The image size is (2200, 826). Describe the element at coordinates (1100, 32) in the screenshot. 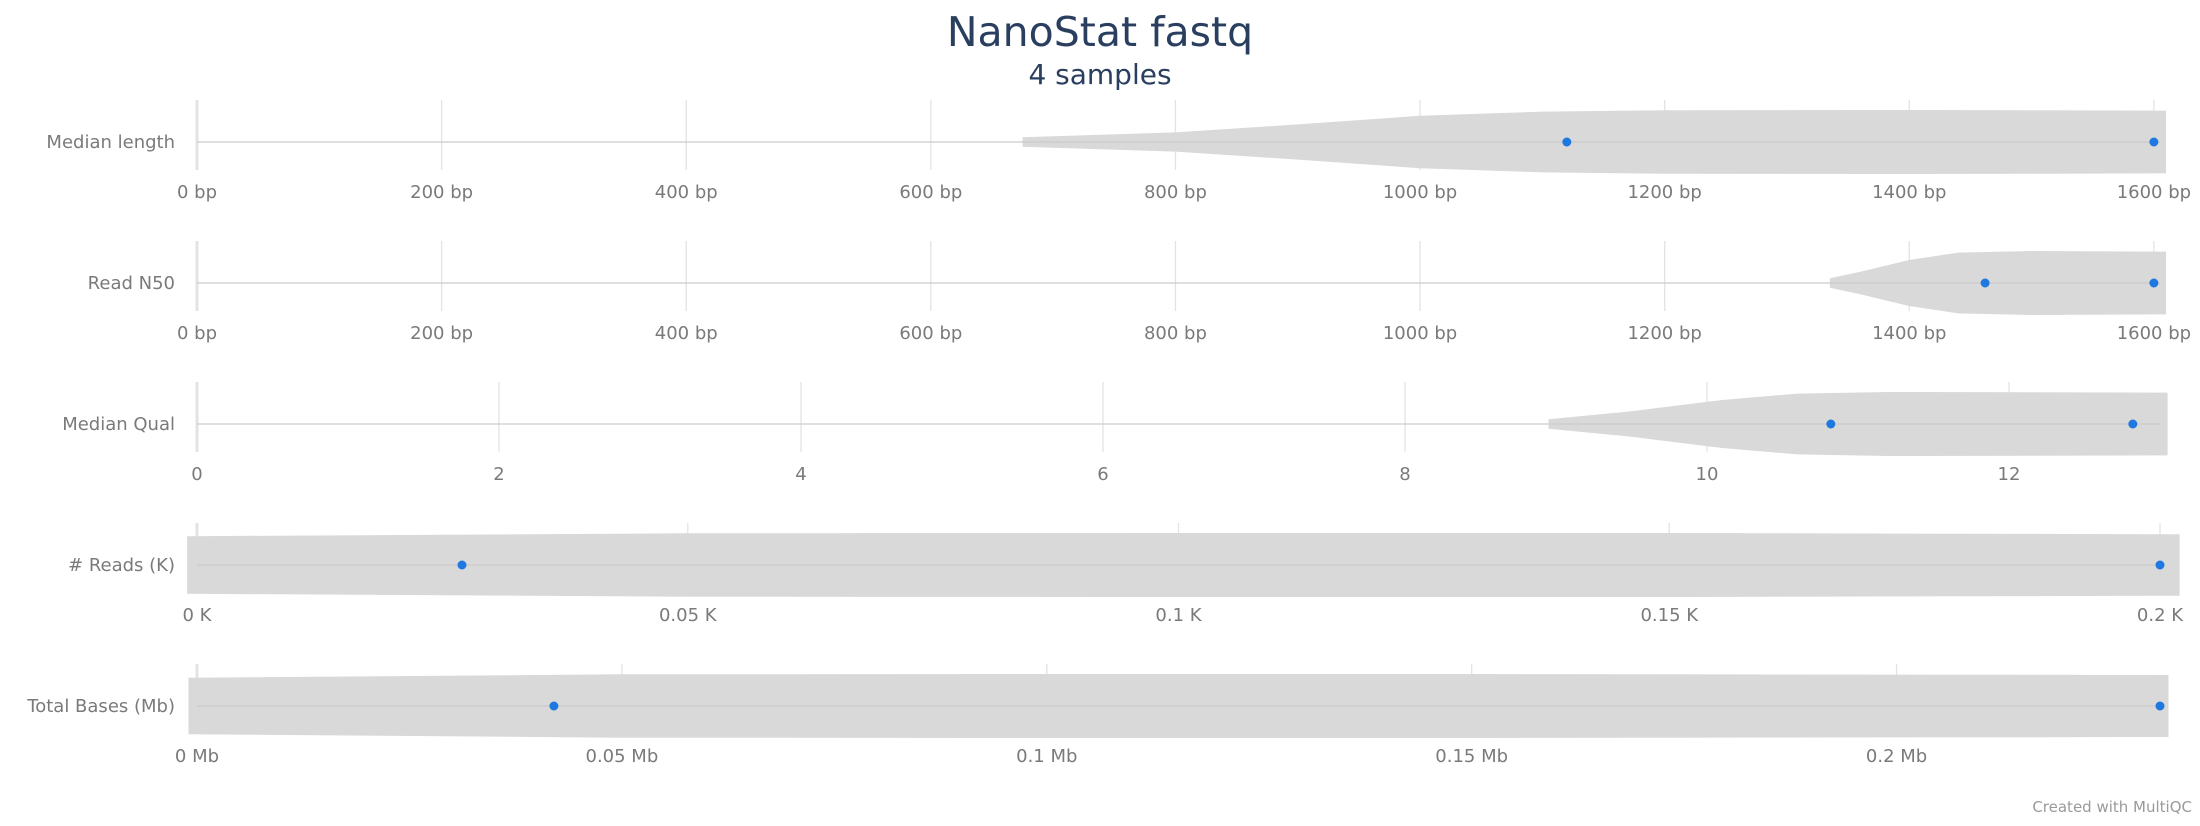

I see `chart-title: NanoStat fastq` at that location.